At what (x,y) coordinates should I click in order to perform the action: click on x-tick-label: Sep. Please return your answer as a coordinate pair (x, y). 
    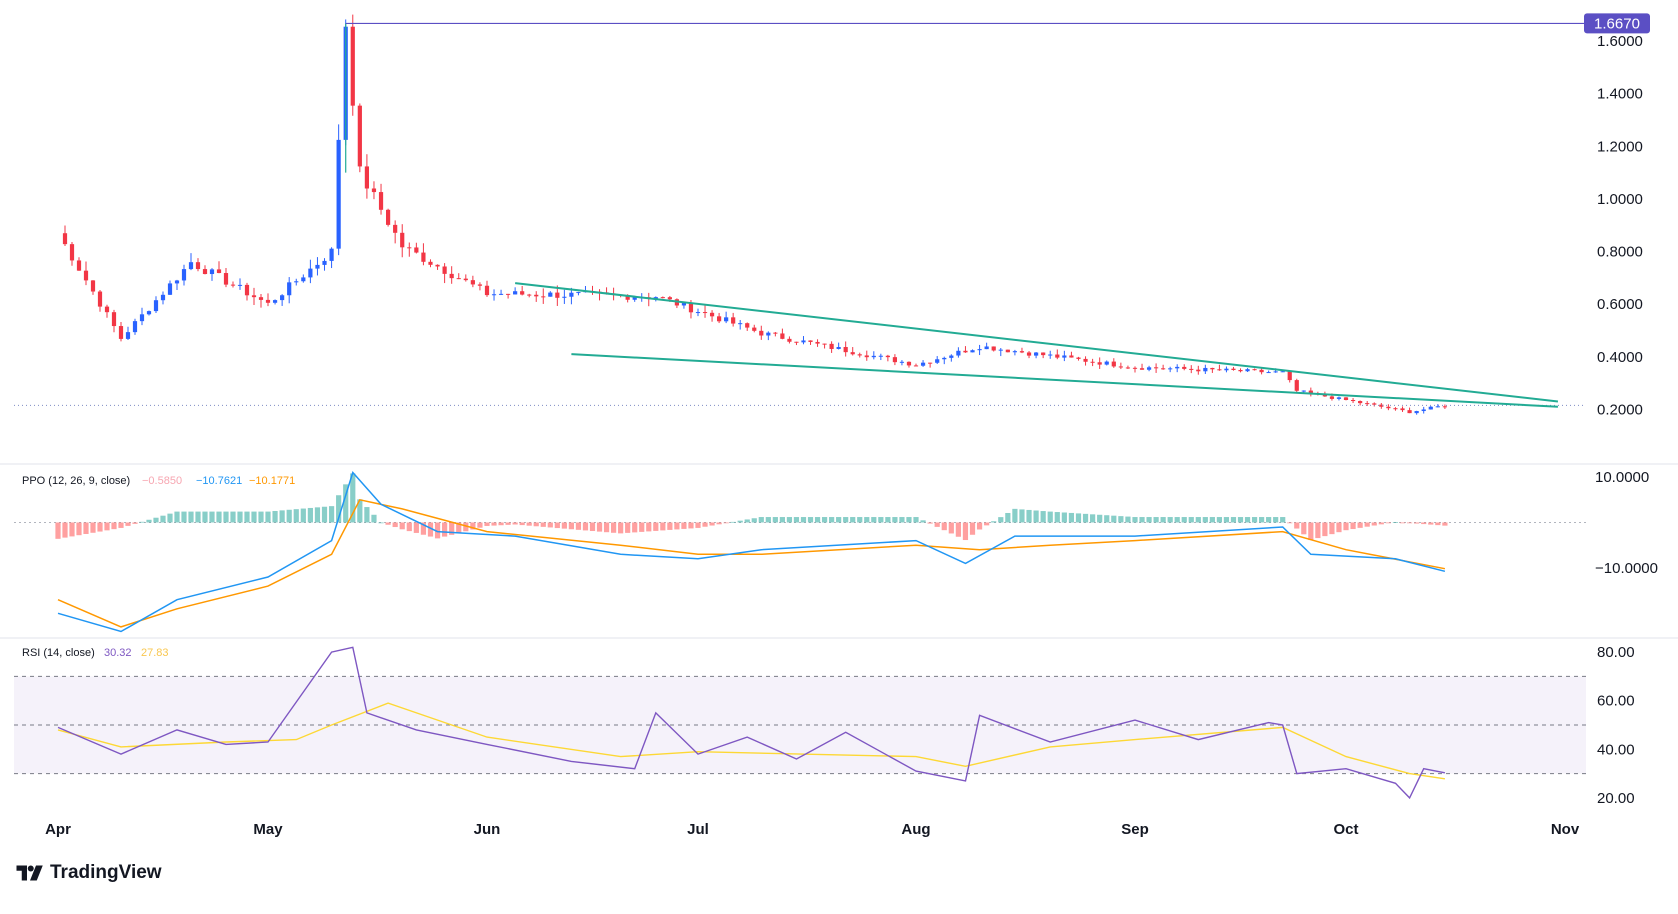
    Looking at the image, I should click on (1135, 829).